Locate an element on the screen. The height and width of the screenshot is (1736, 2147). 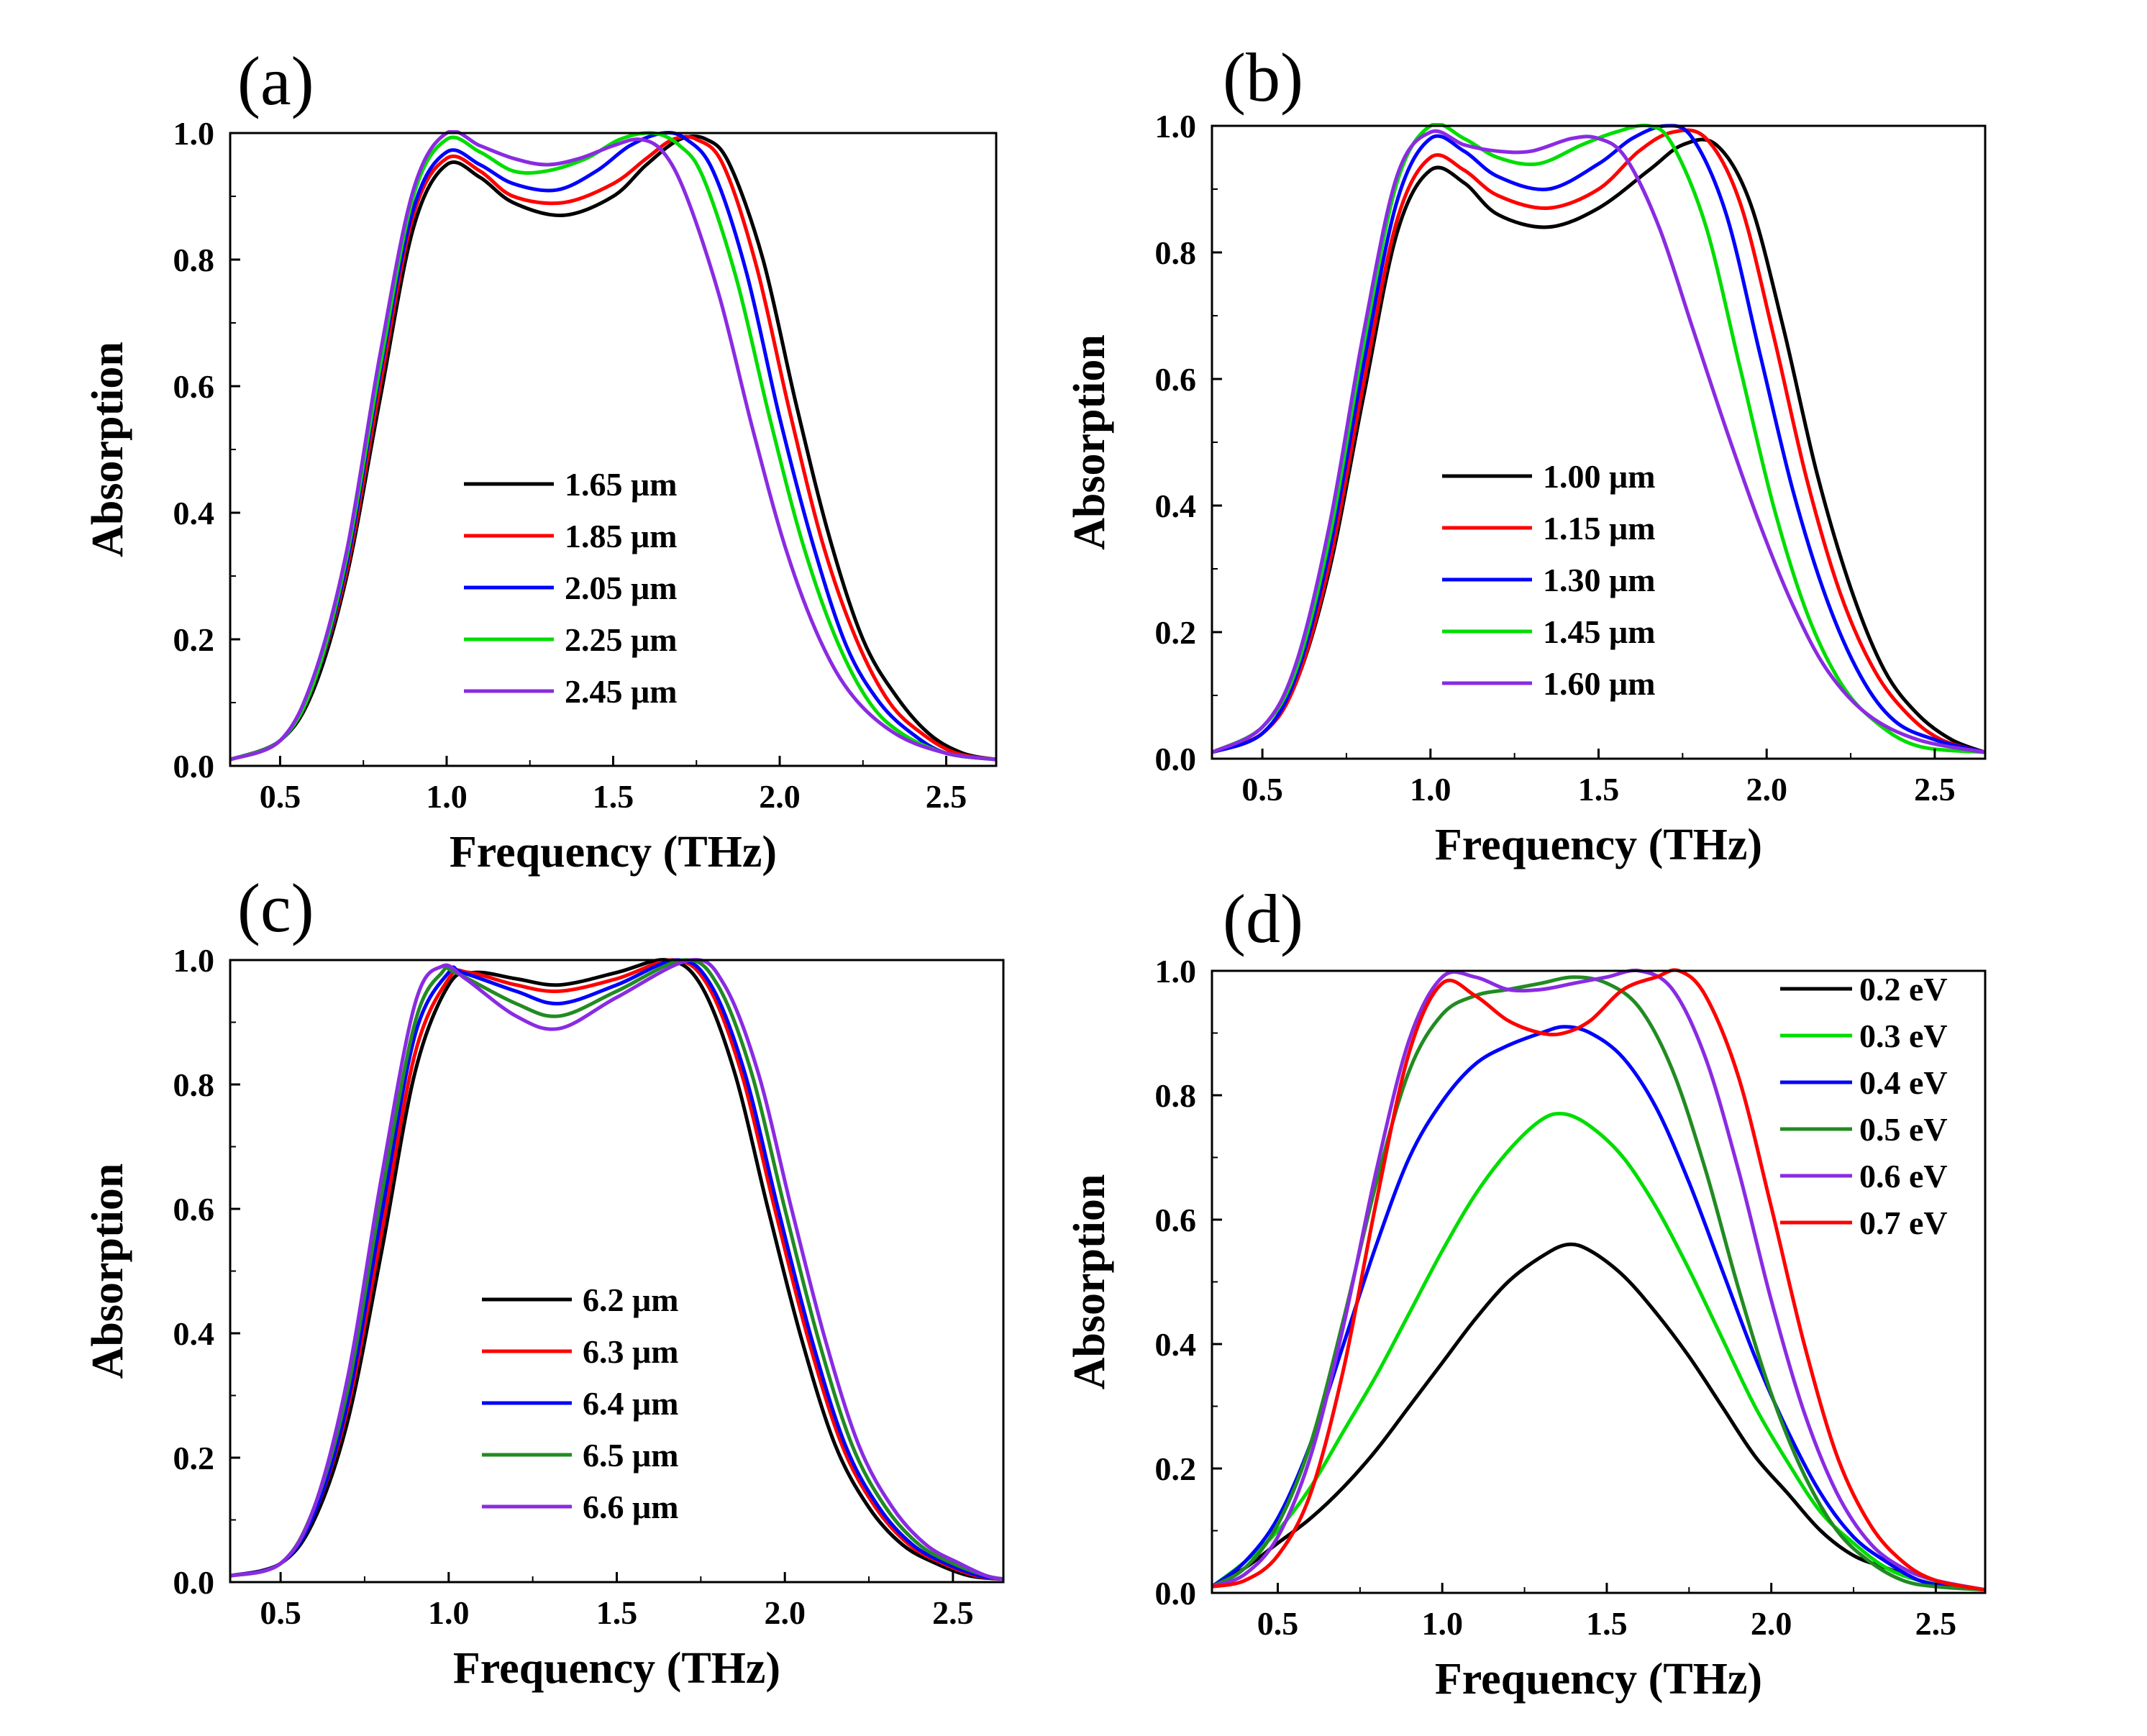
panel-c-legend-label-4: 6.6 μm is located at coordinates (630, 1507).